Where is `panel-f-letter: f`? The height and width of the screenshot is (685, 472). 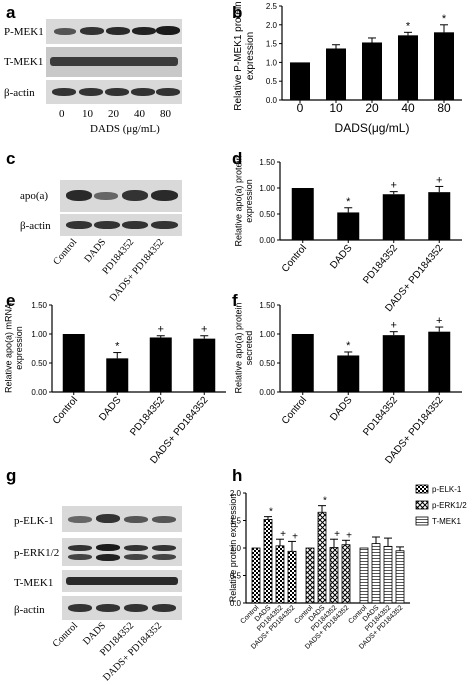
panel-f-letter: f is located at coordinates (235, 300).